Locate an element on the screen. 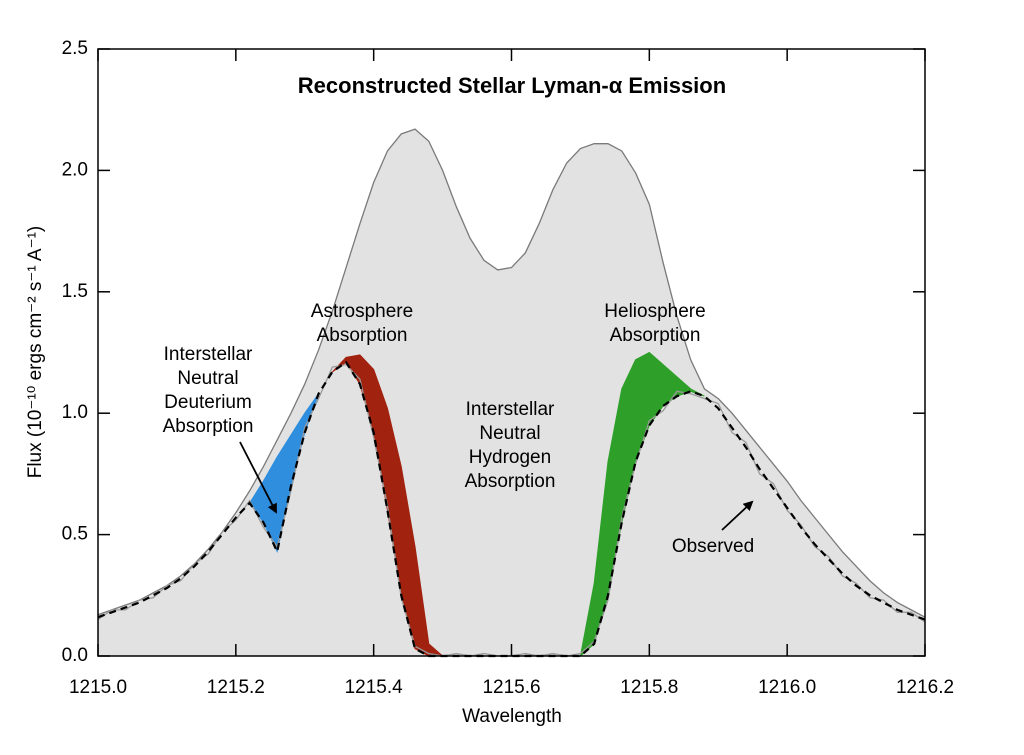 The image size is (1024, 755). x-tick-label: 1216.2 is located at coordinates (925, 687).